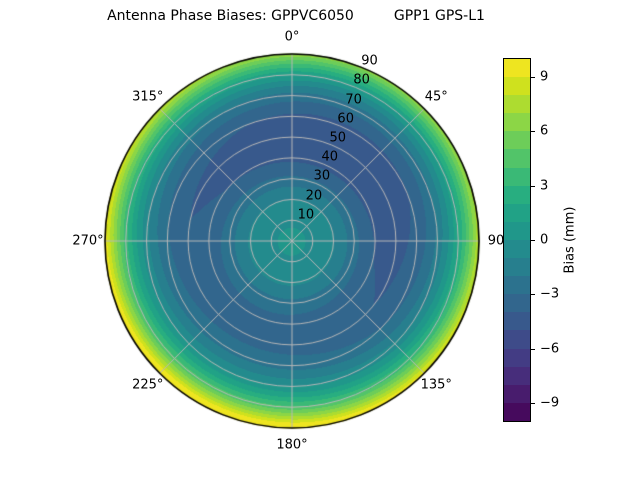 The height and width of the screenshot is (480, 640). What do you see at coordinates (436, 97) in the screenshot?
I see `azimuth-tick-label: 45°` at bounding box center [436, 97].